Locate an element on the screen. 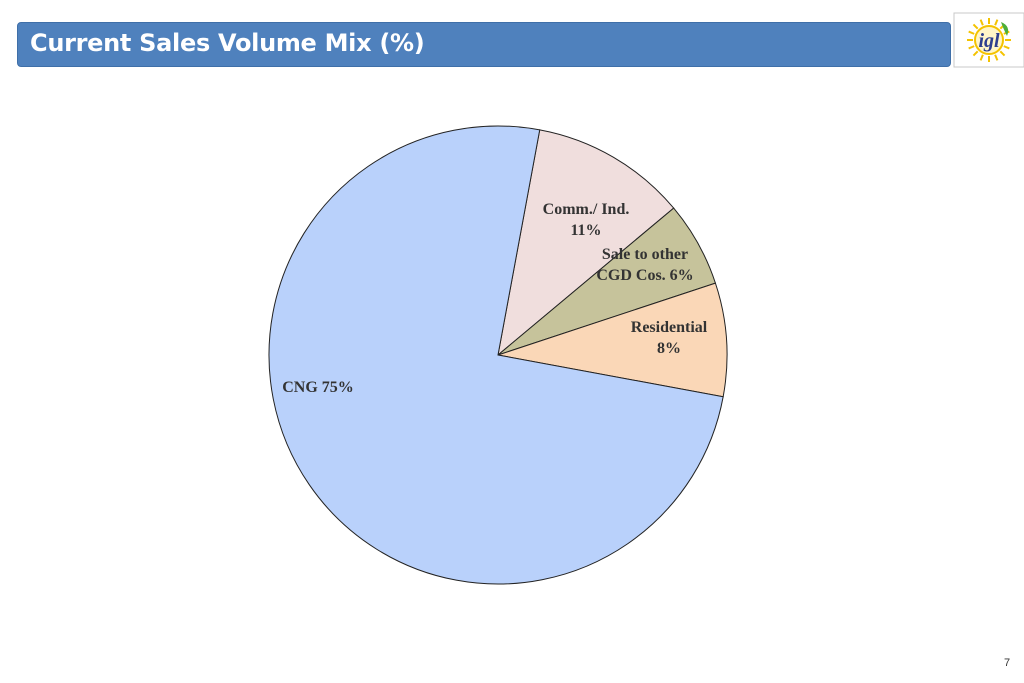 This screenshot has width=1024, height=683. page-number: 7 is located at coordinates (1007, 663).